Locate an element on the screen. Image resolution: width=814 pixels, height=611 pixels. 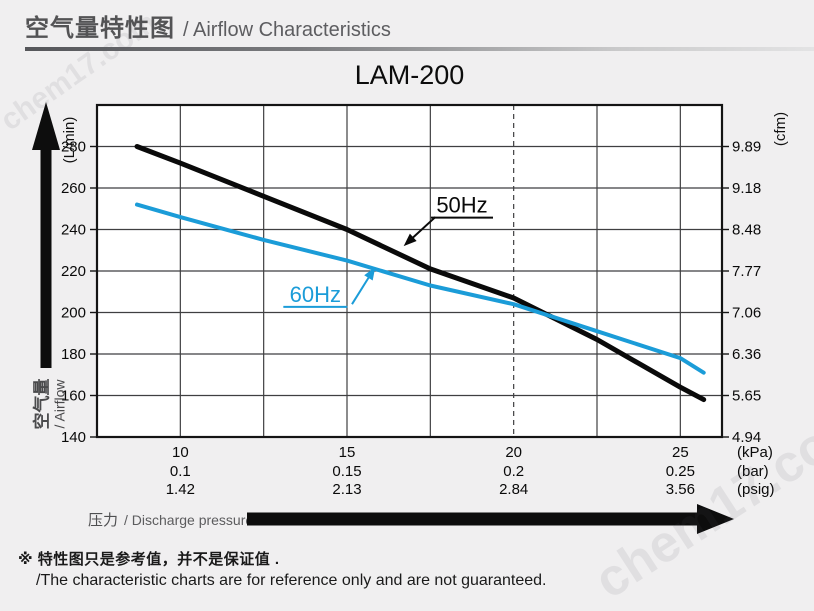
left-axis-tick-label: 200 is located at coordinates (73, 313).